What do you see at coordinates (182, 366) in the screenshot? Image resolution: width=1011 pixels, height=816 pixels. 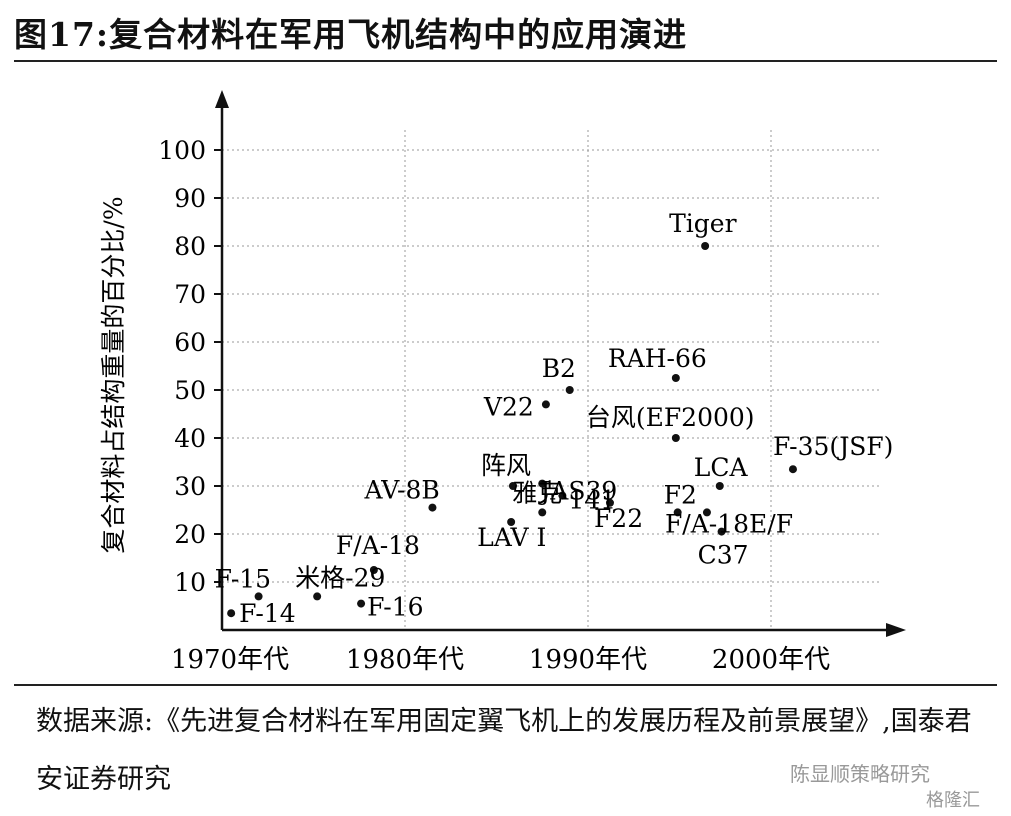 I see `y-tick-labels: 10 20 30 40 50 60 70 80 90 100` at bounding box center [182, 366].